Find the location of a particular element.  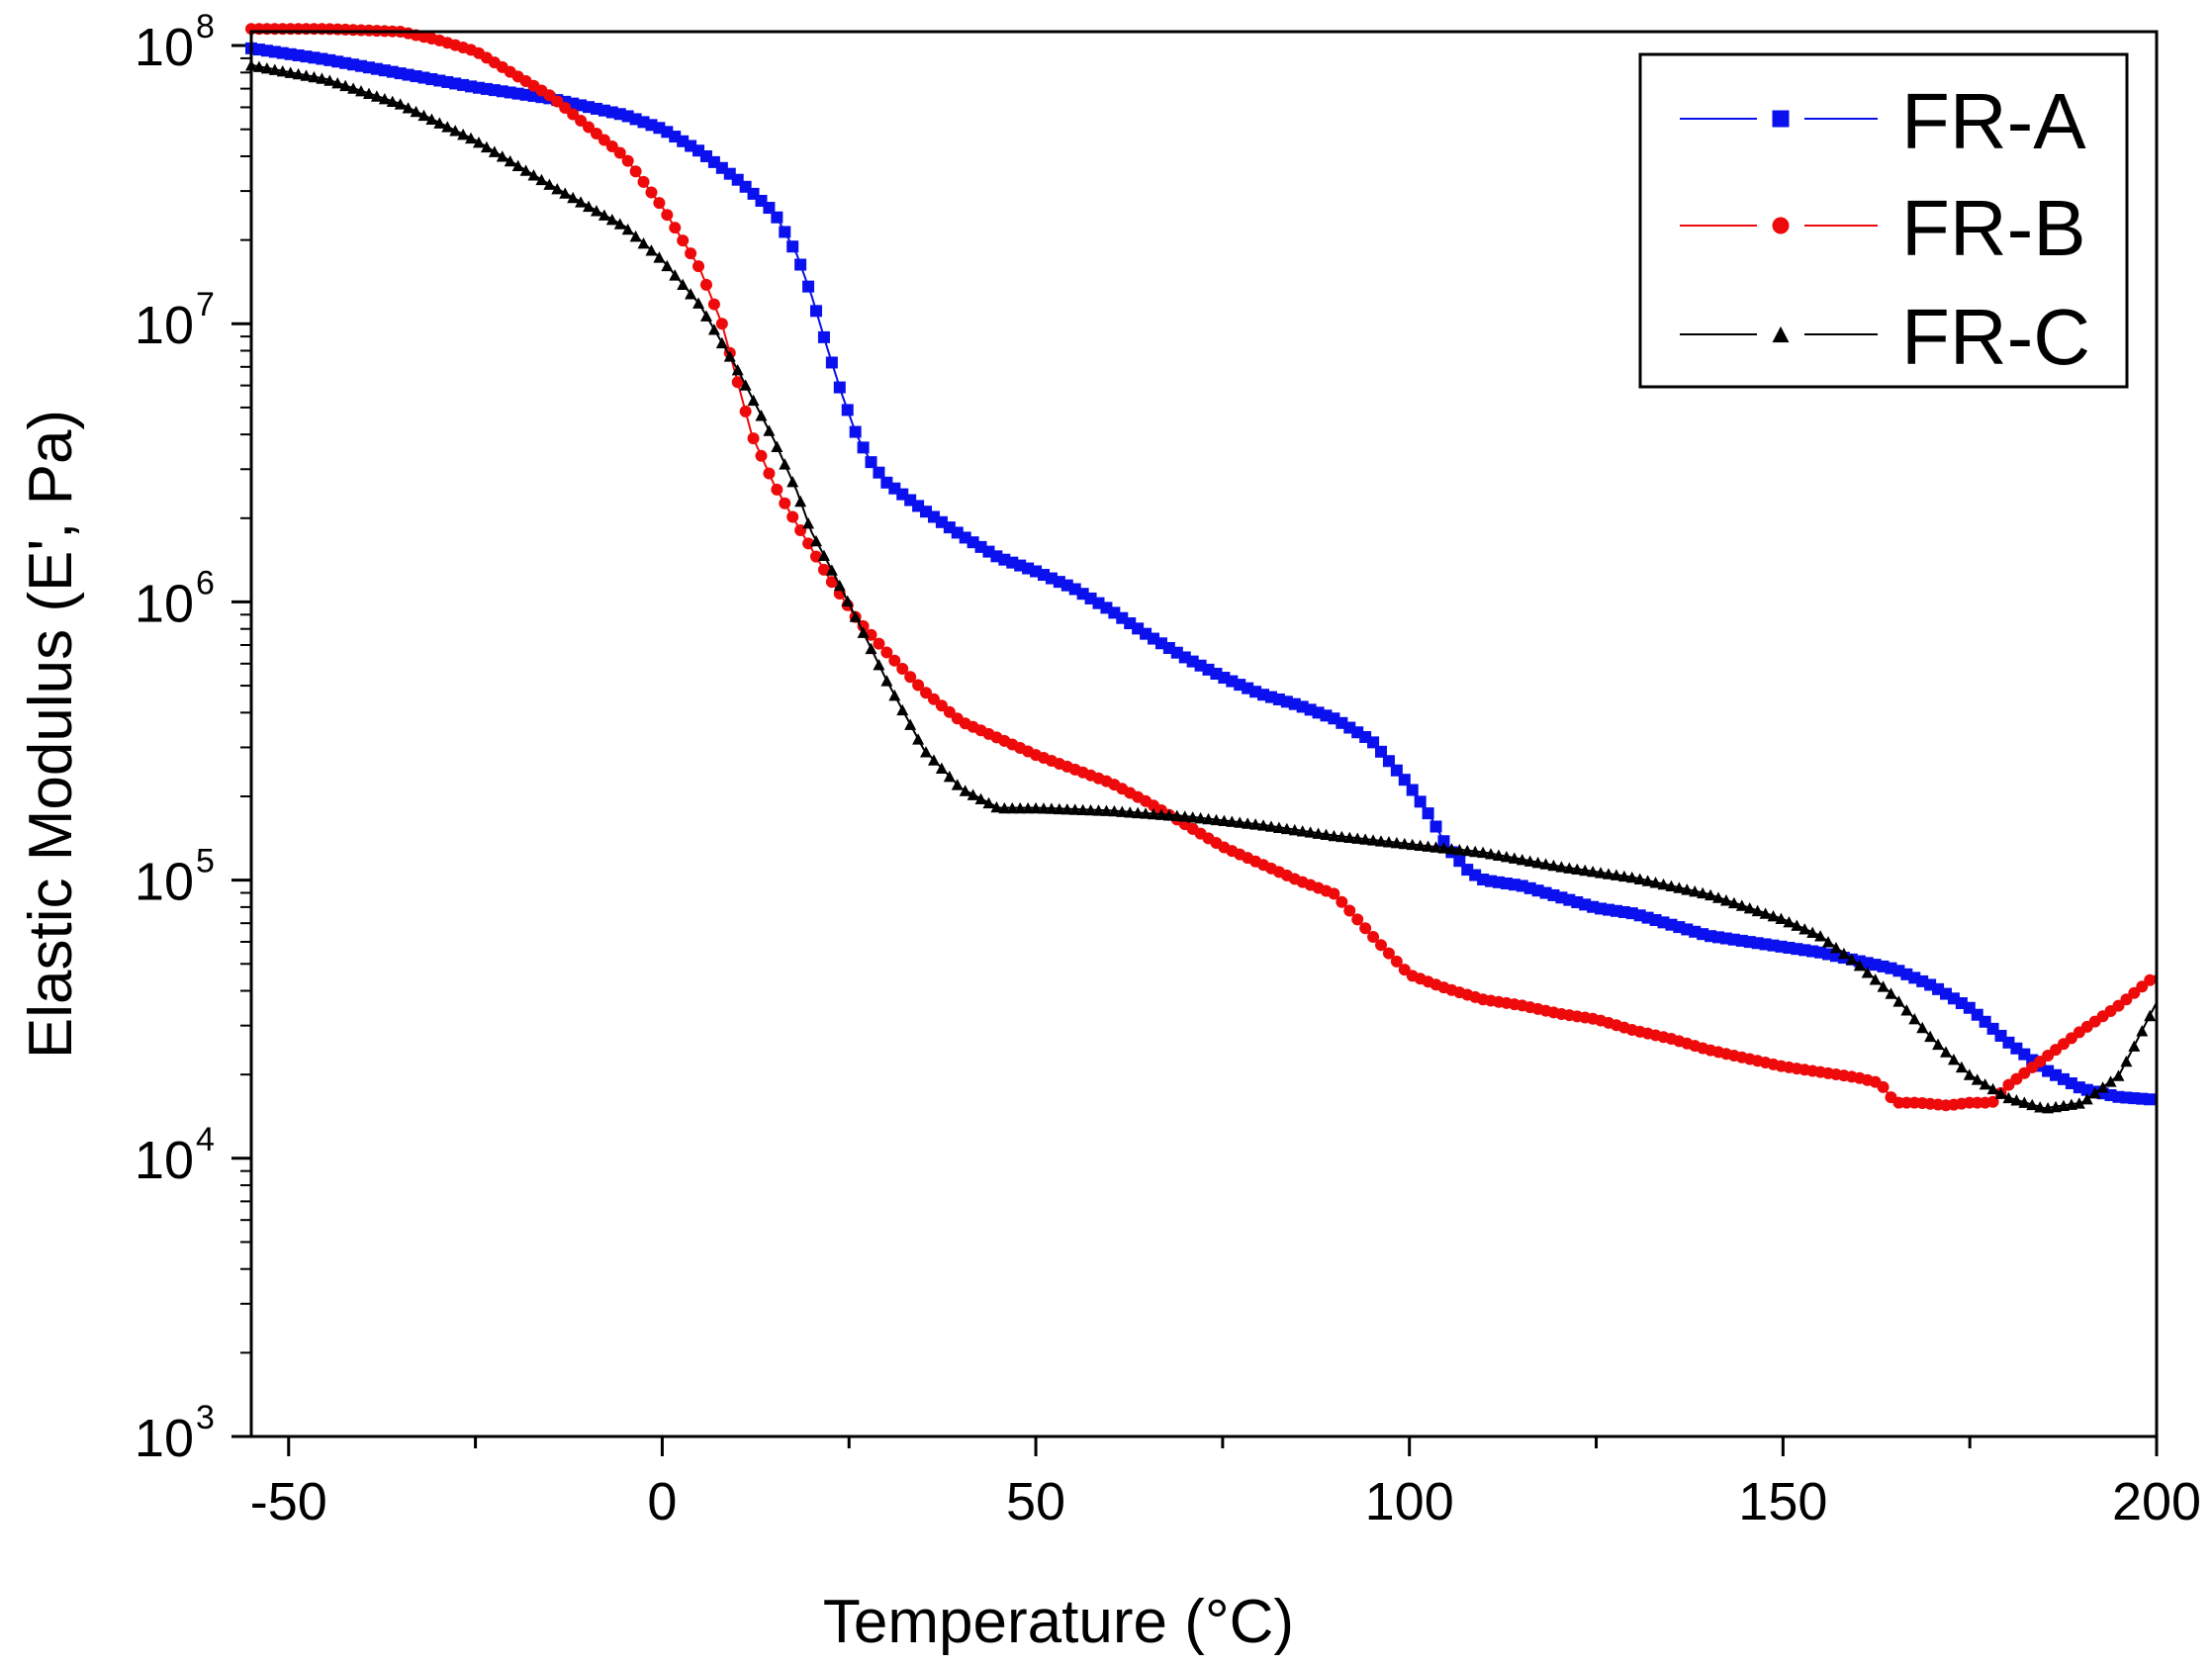

legend-label-fr-b: FR-B is located at coordinates (1993, 228).